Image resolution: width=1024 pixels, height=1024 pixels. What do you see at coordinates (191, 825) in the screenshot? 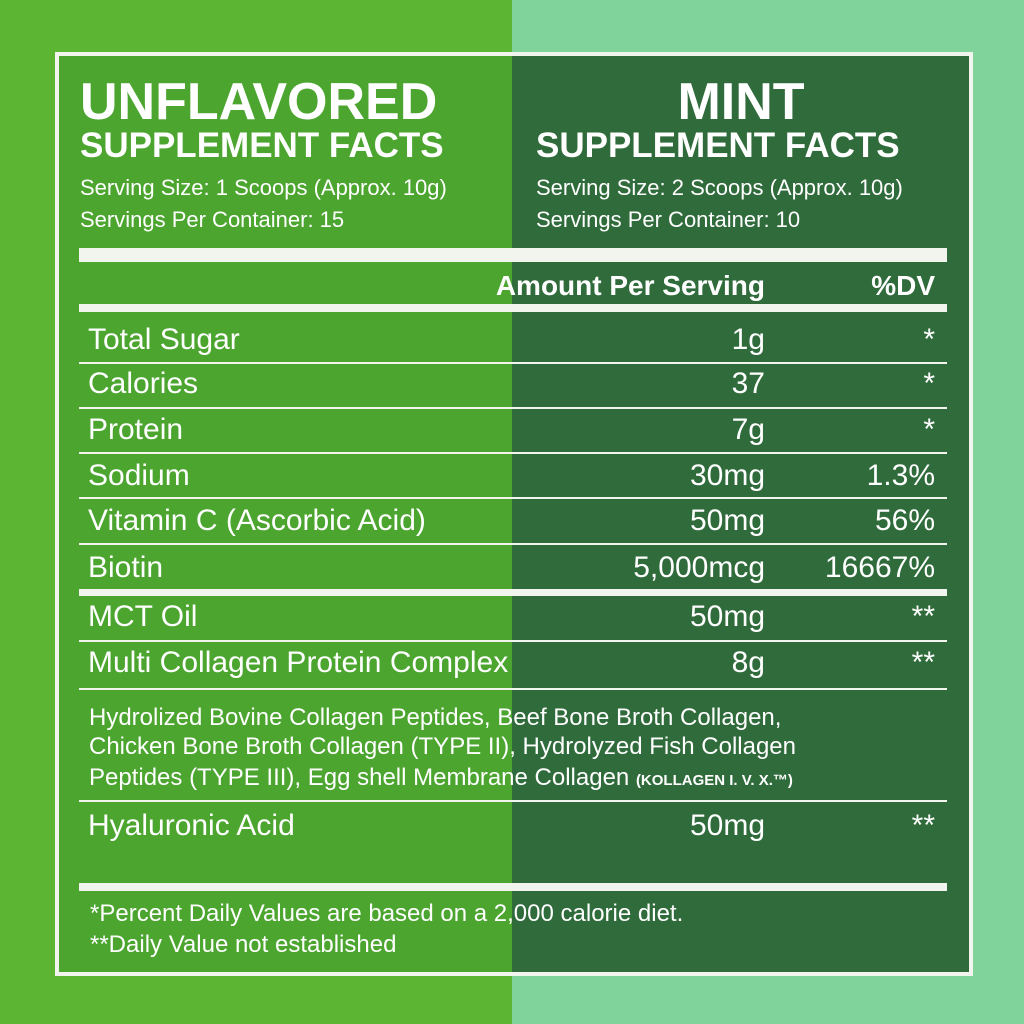
I see `row-name: Hyaluronic Acid` at bounding box center [191, 825].